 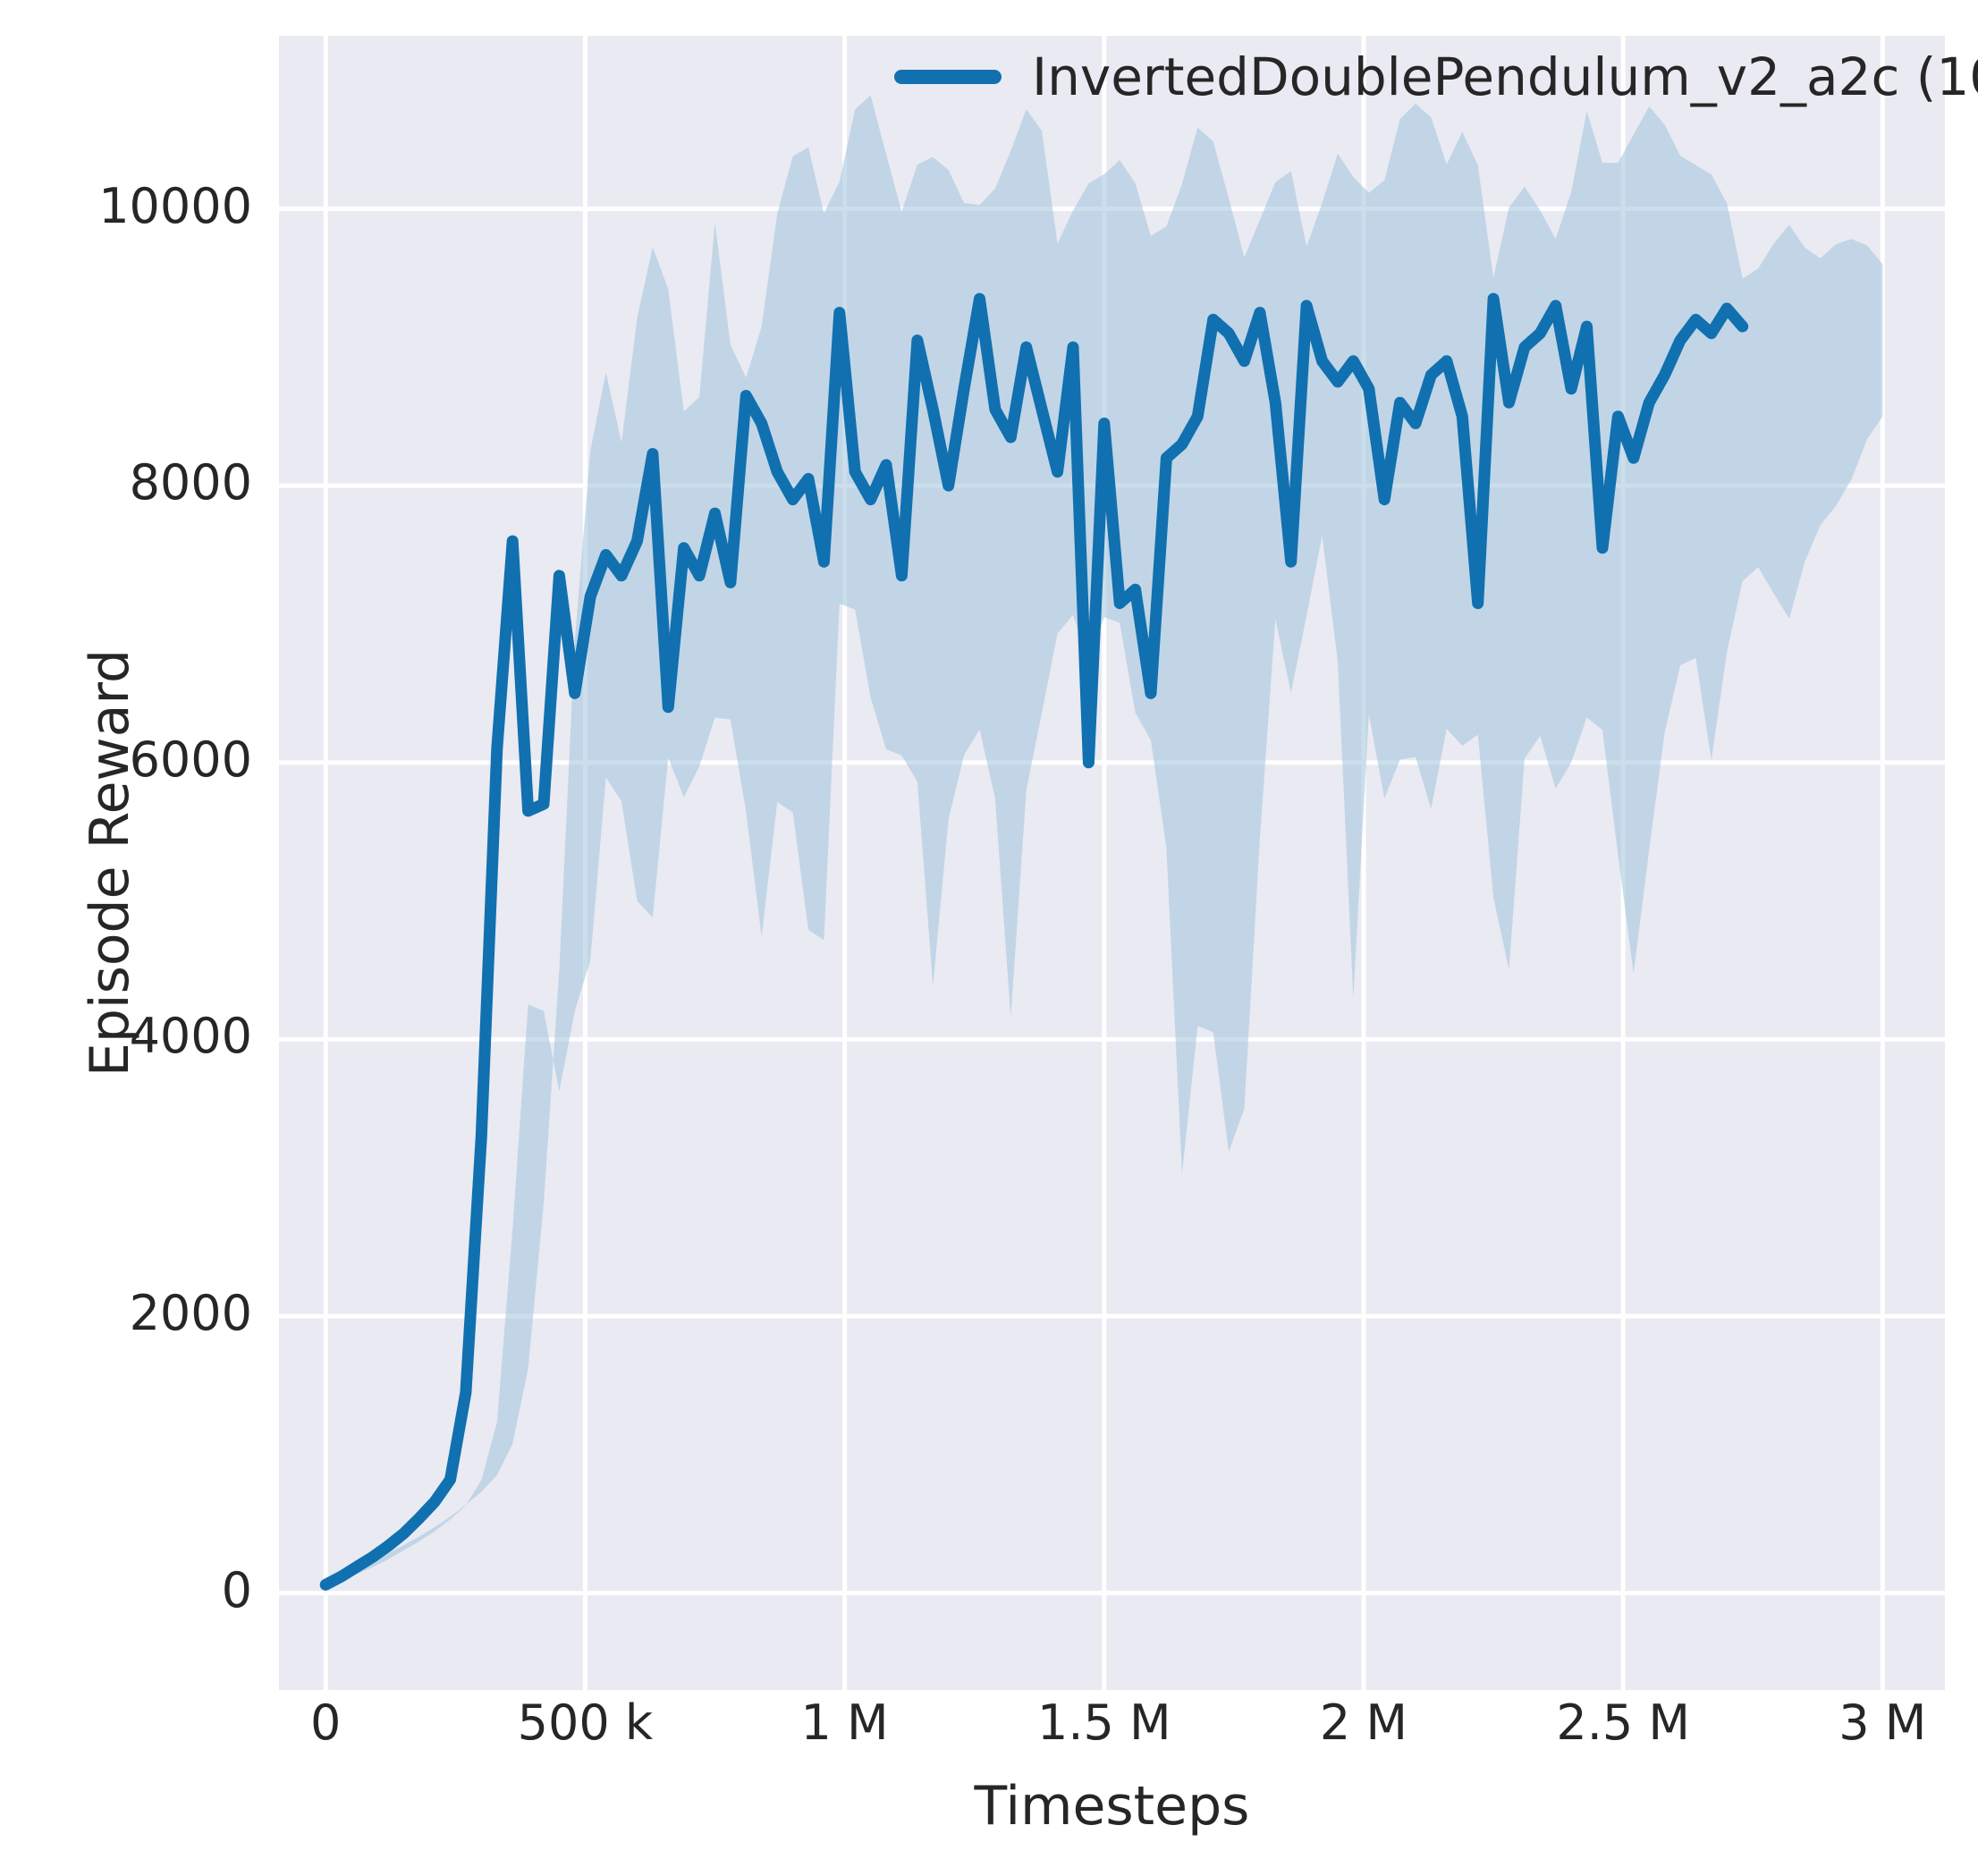 I want to click on y-tick-label: 0, so click(x=236, y=1590).